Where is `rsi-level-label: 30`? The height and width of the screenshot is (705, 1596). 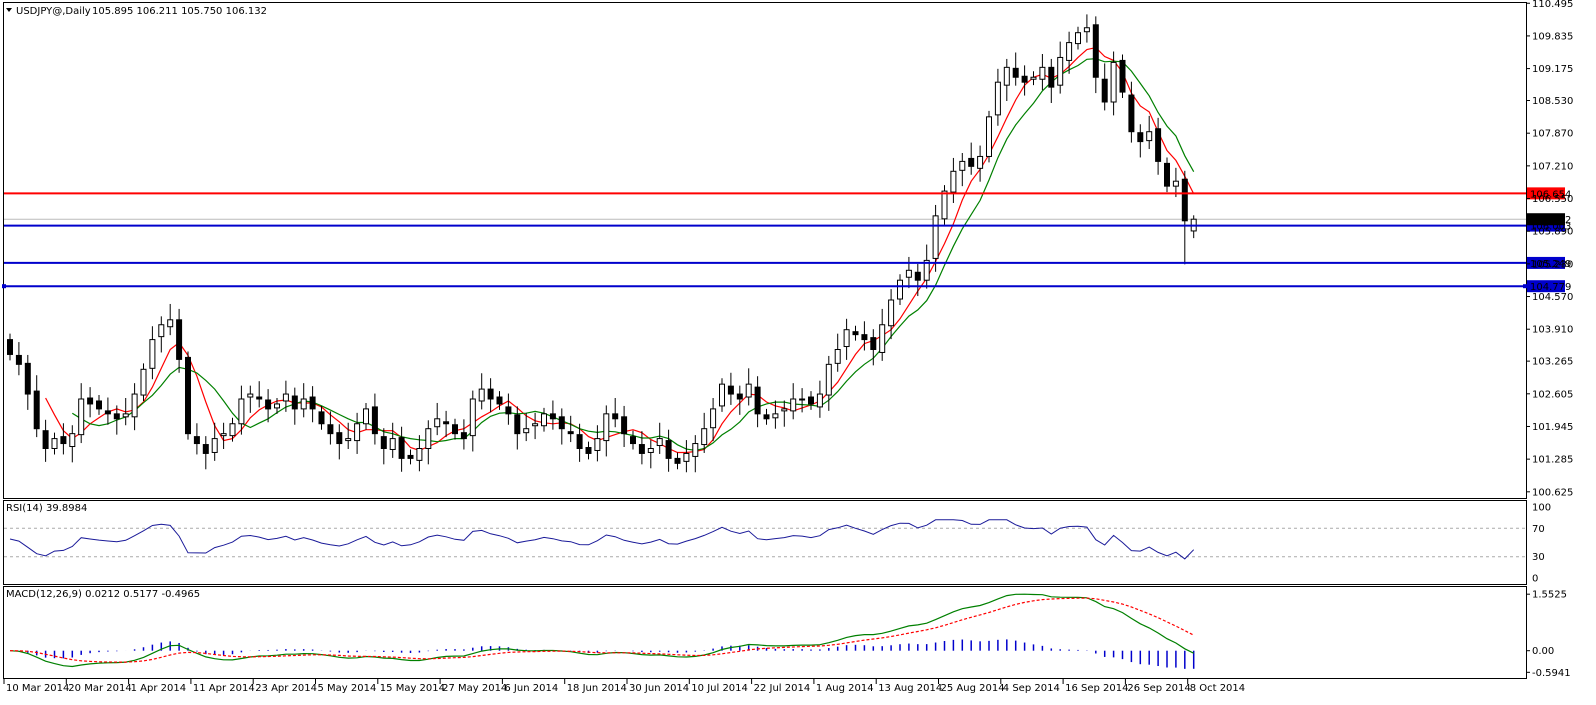
rsi-level-label: 30 is located at coordinates (1538, 557).